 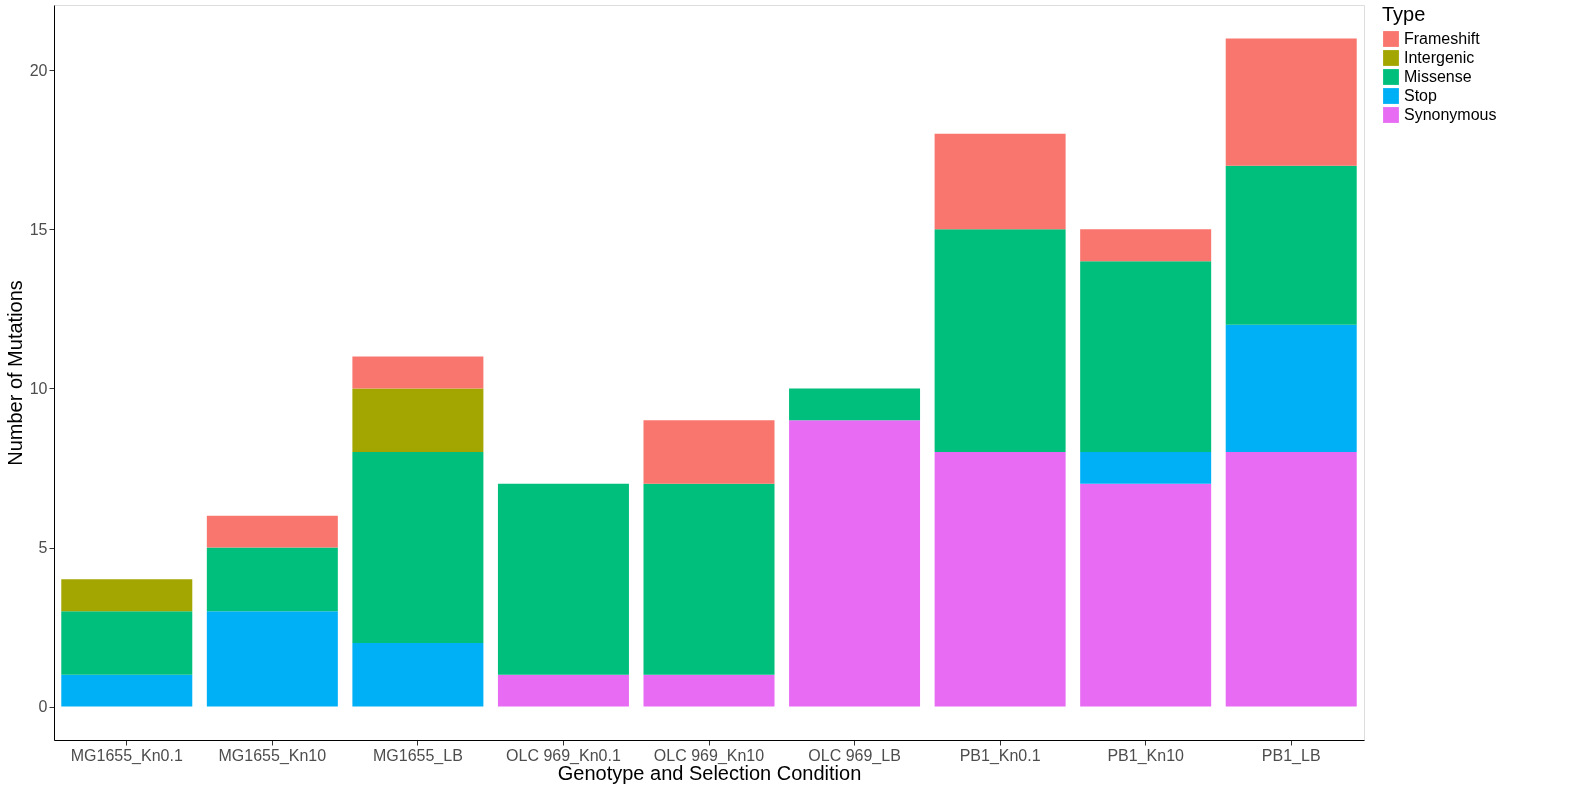 I want to click on legend-label: Stop, so click(x=1421, y=95).